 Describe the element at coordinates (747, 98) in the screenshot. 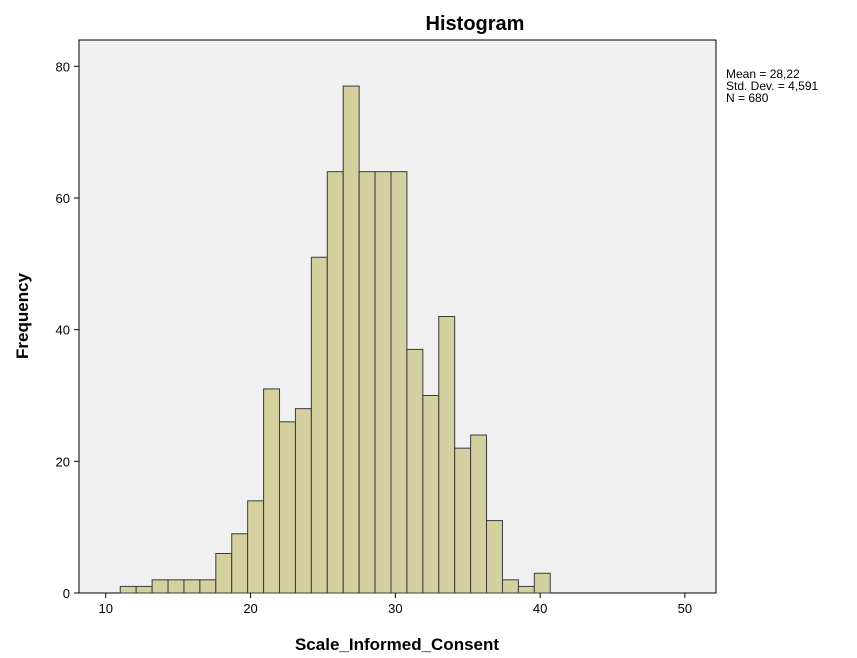

I see `n-stat: N = 680` at that location.